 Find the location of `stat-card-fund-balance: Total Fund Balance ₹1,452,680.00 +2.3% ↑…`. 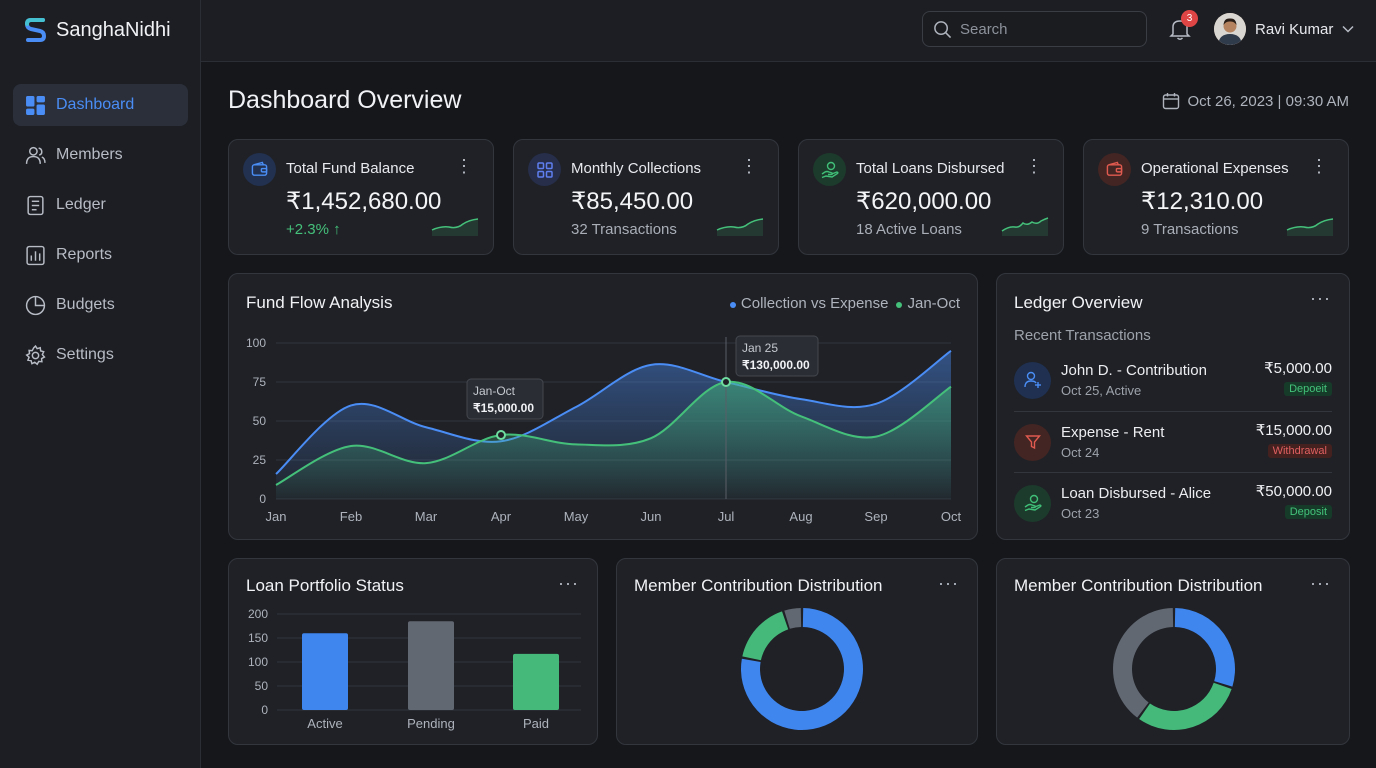

stat-card-fund-balance: Total Fund Balance ₹1,452,680.00 +2.3% ↑… is located at coordinates (361, 197).